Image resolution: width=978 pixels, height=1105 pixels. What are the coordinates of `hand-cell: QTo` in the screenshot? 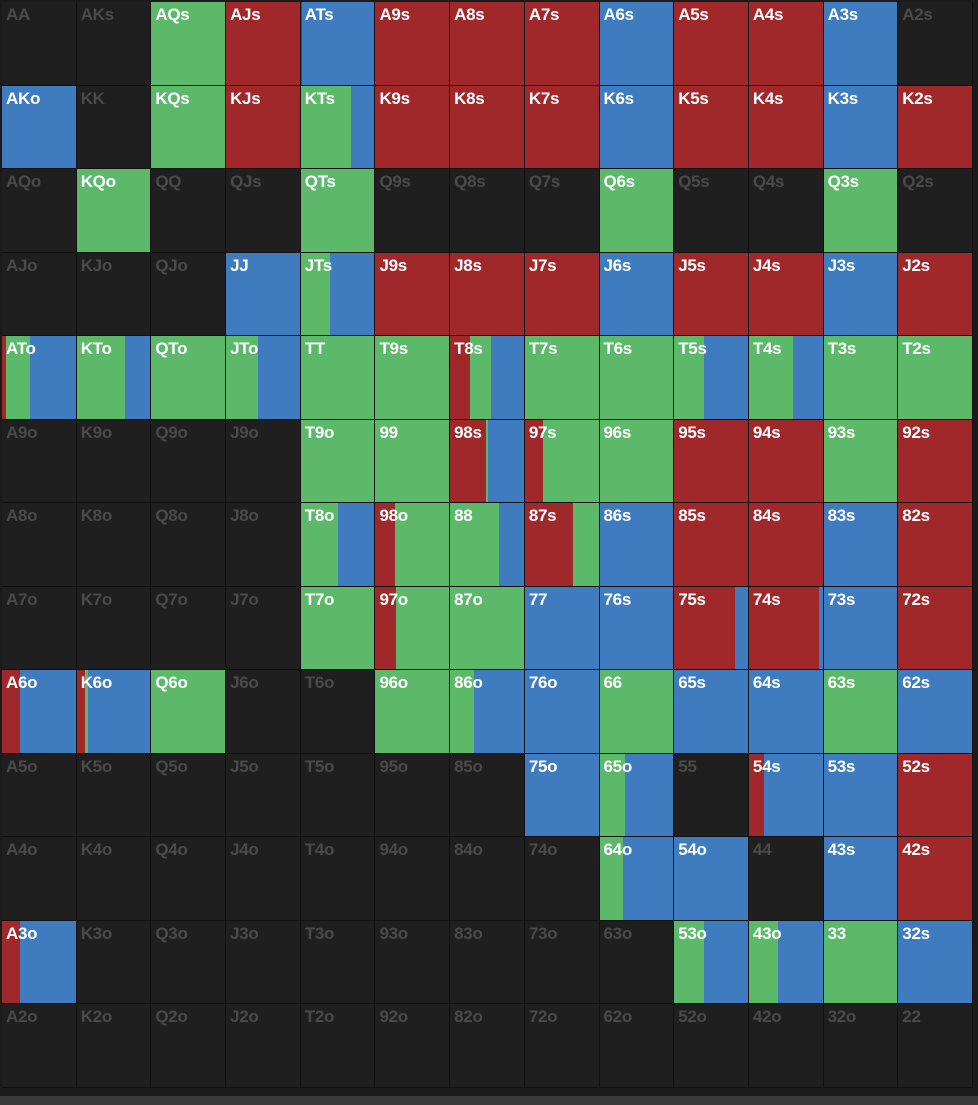 It's located at (189, 378).